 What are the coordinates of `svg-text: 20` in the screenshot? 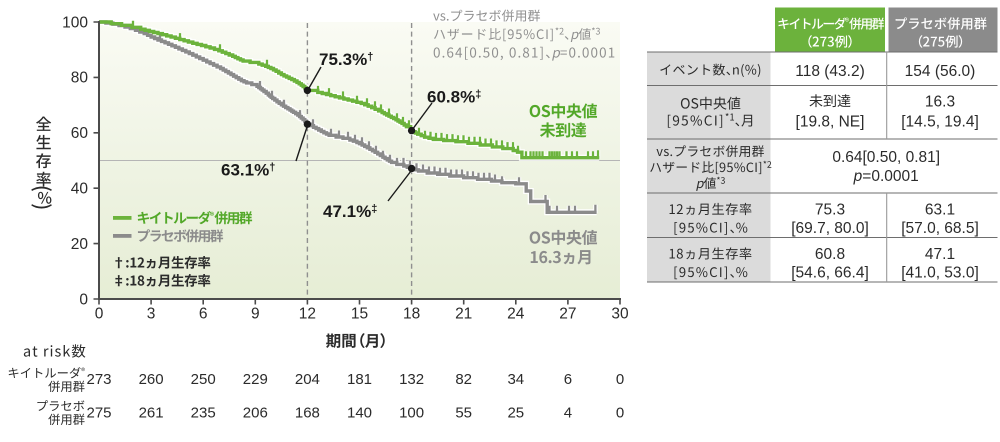 It's located at (80, 244).